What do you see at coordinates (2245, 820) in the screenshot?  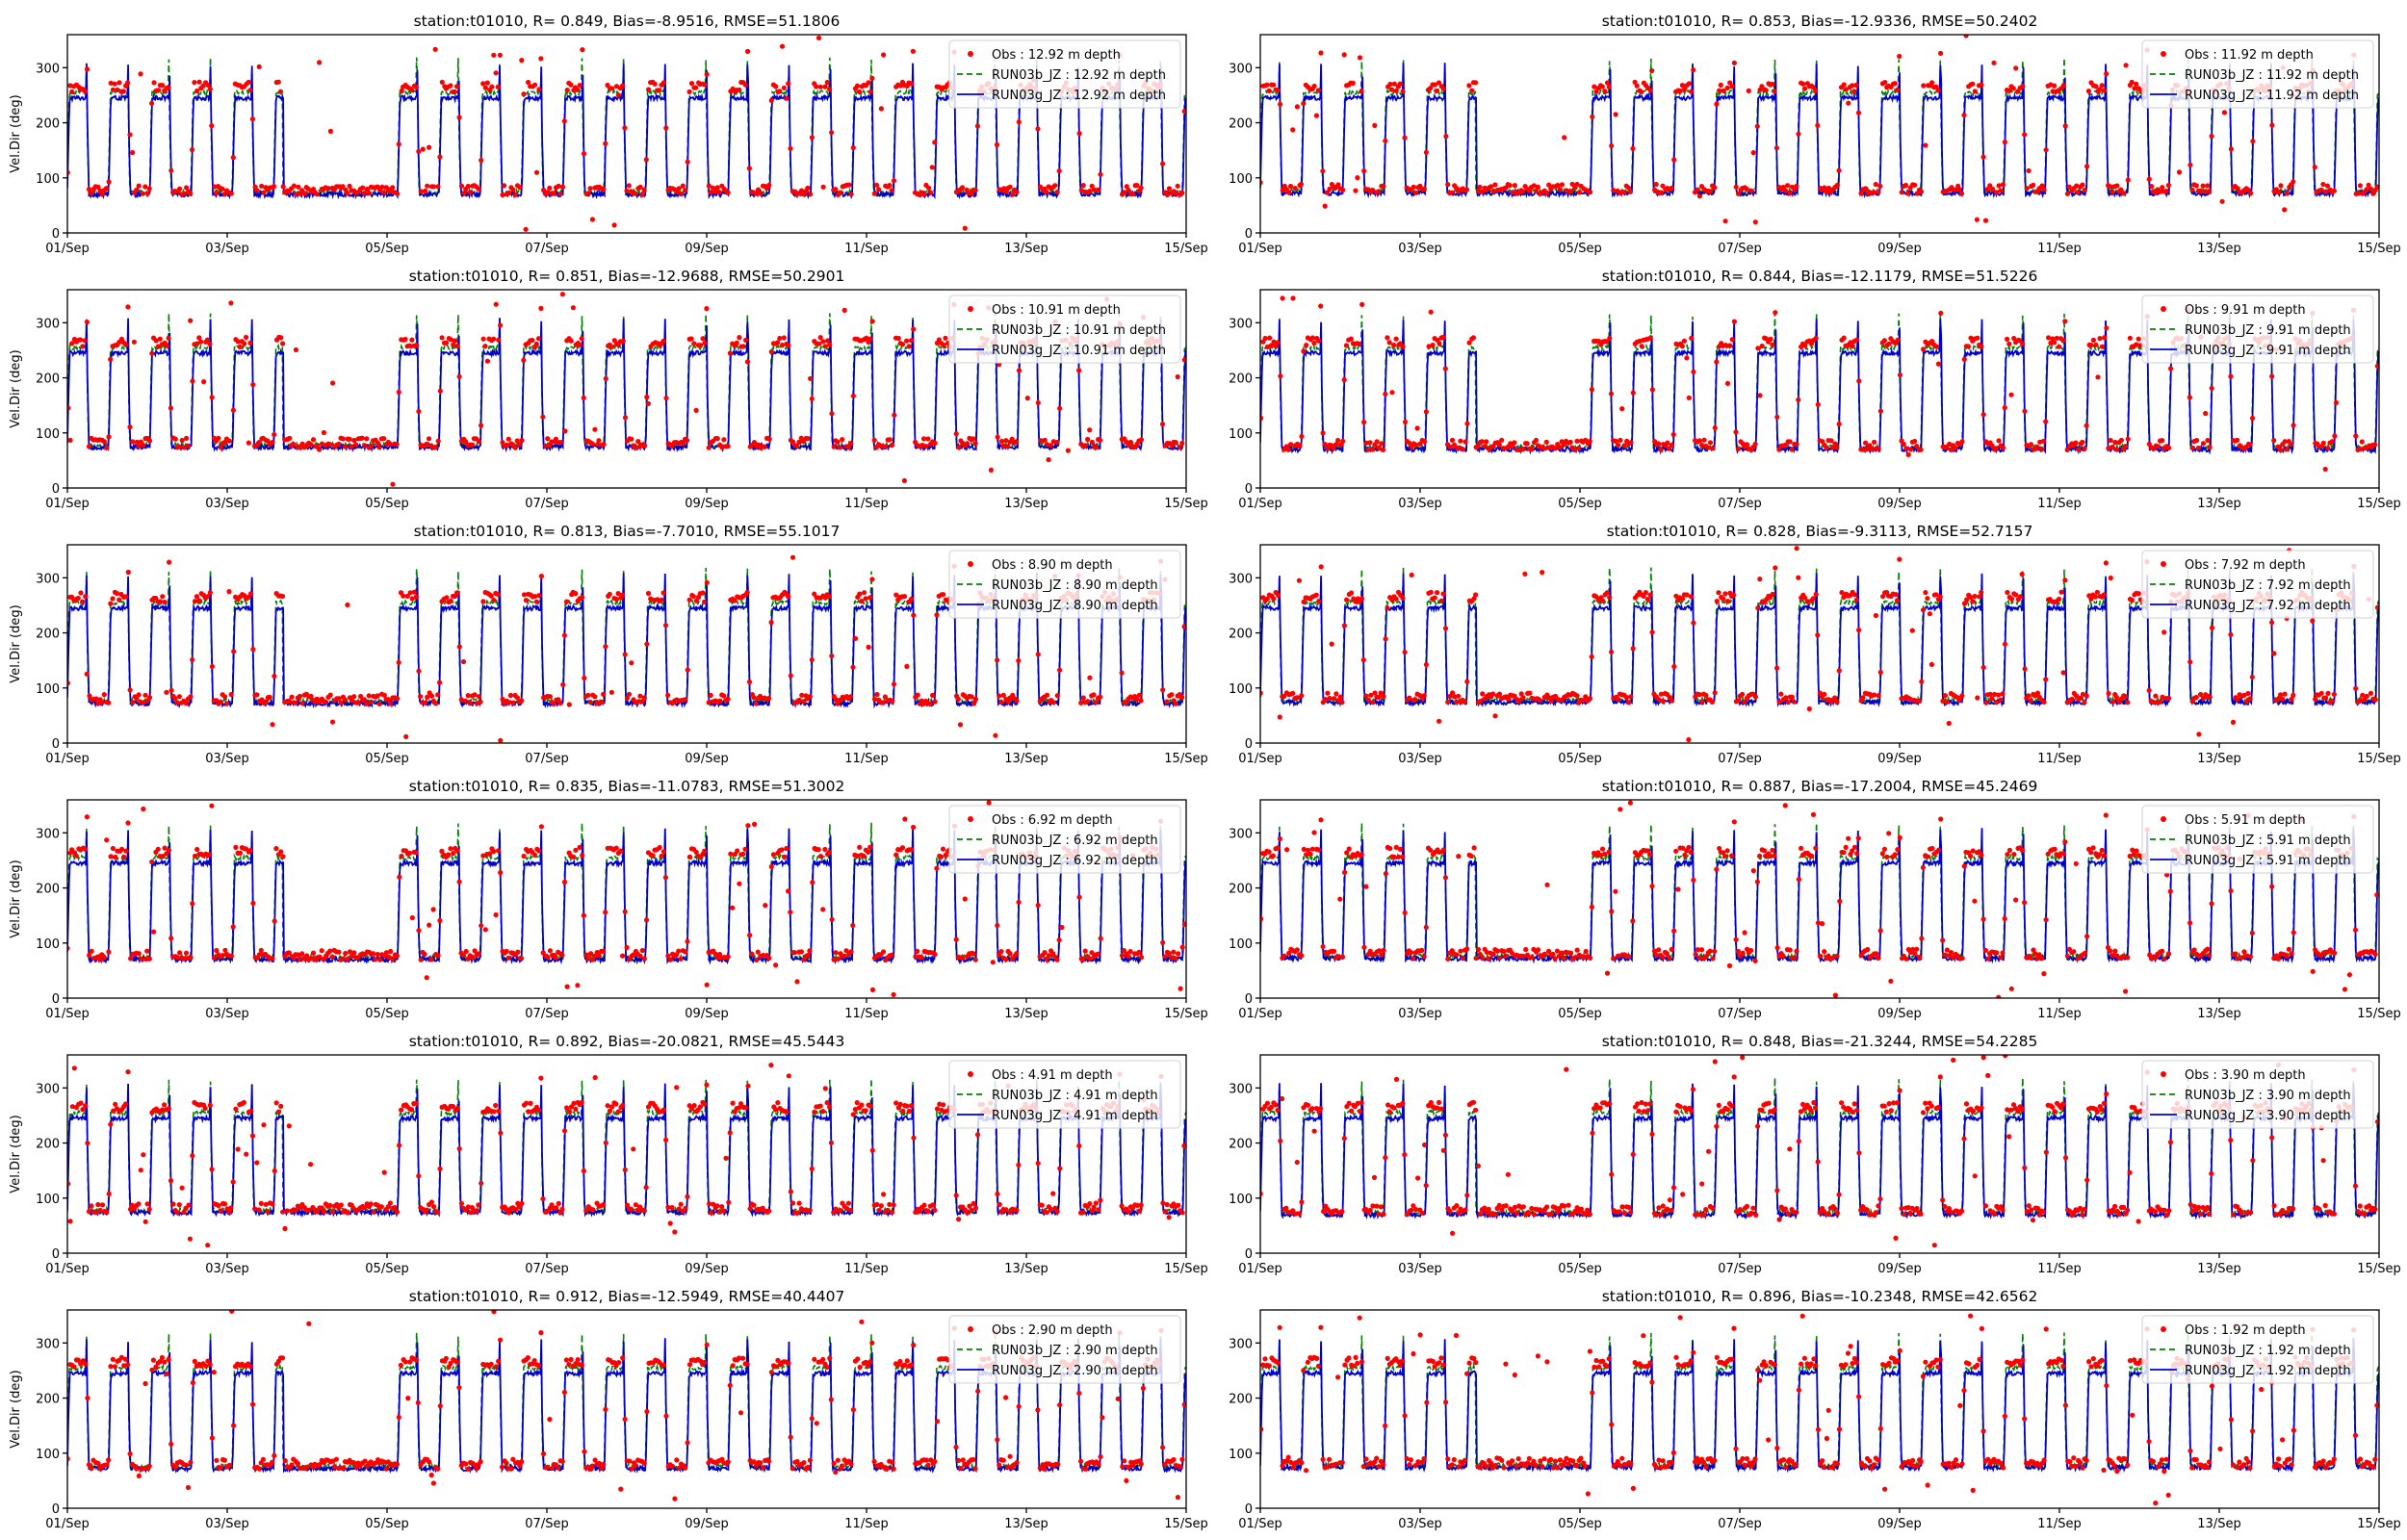 I see `legend-entry: Obs : 5.91 m depth` at bounding box center [2245, 820].